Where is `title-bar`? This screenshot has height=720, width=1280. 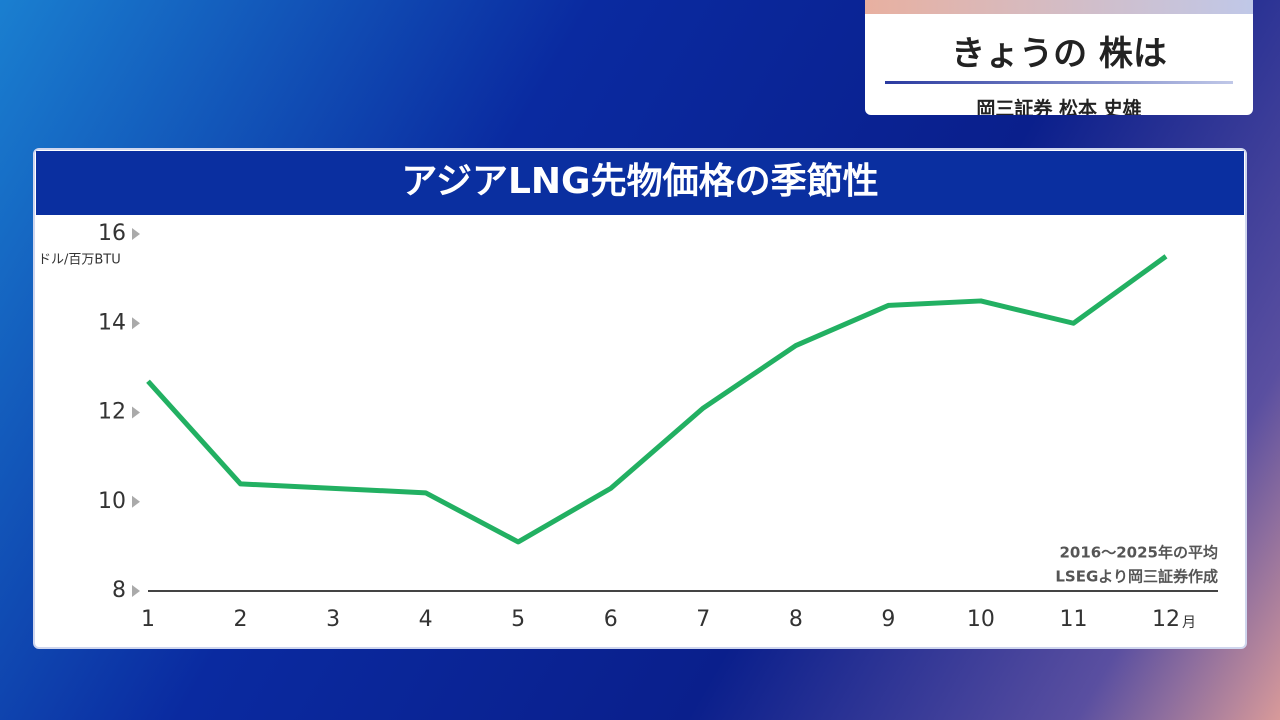 title-bar is located at coordinates (640, 183).